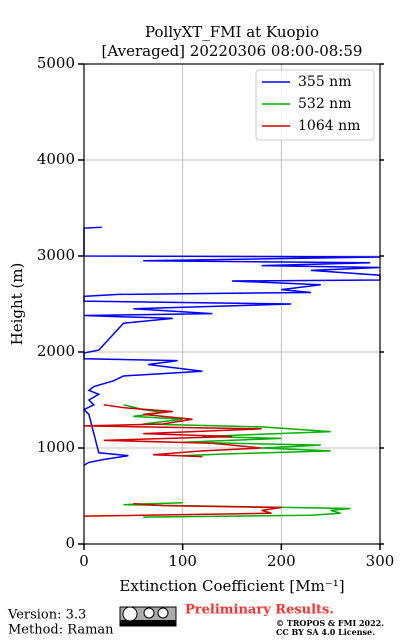 The height and width of the screenshot is (640, 400). Describe the element at coordinates (231, 586) in the screenshot. I see `x-axis-label: Extinction Coefficient [Mm⁻¹]` at that location.